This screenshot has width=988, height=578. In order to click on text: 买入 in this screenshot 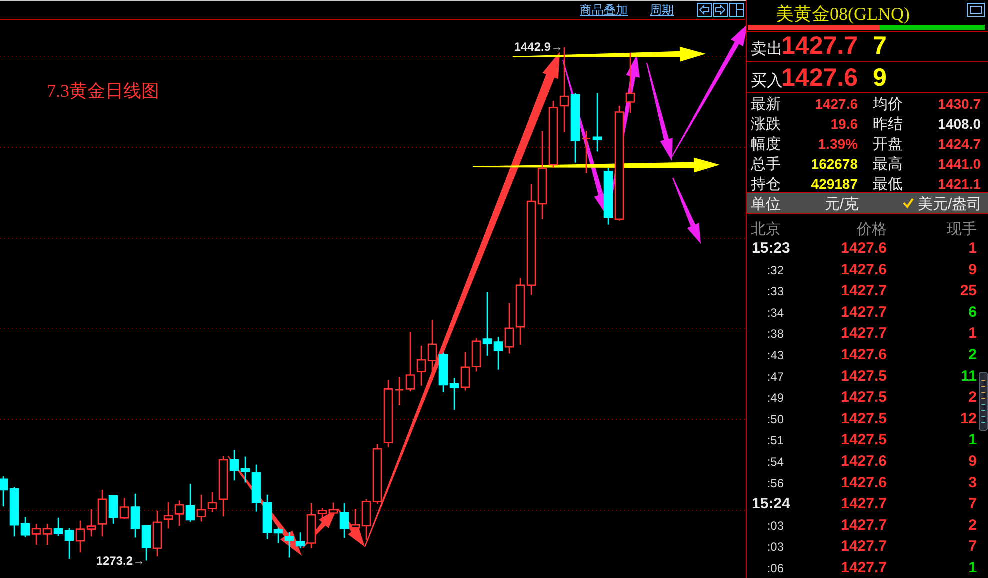, I will do `click(767, 81)`.